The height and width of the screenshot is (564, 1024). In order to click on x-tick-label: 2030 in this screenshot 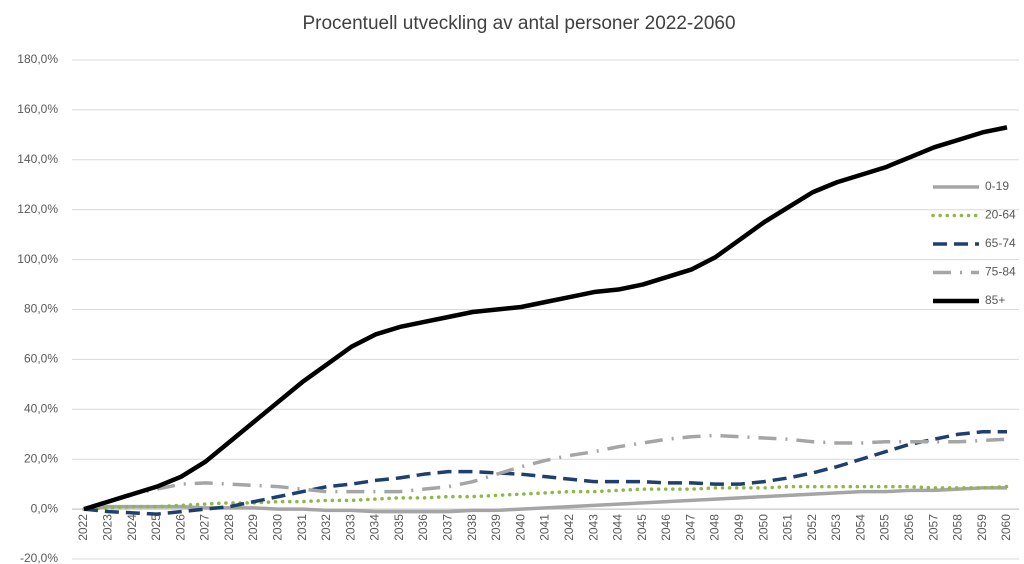, I will do `click(277, 527)`.